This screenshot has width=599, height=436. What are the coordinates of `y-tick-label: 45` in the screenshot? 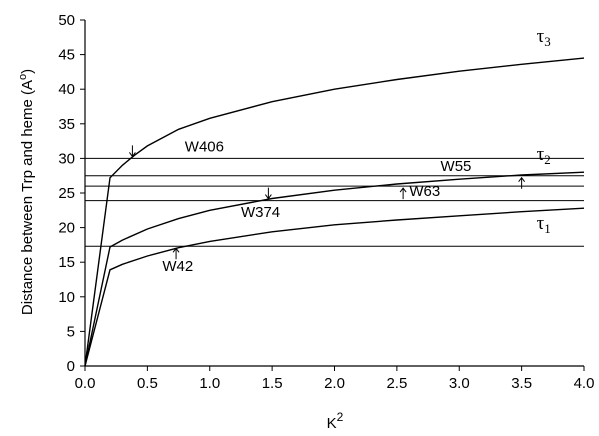 It's located at (66, 55).